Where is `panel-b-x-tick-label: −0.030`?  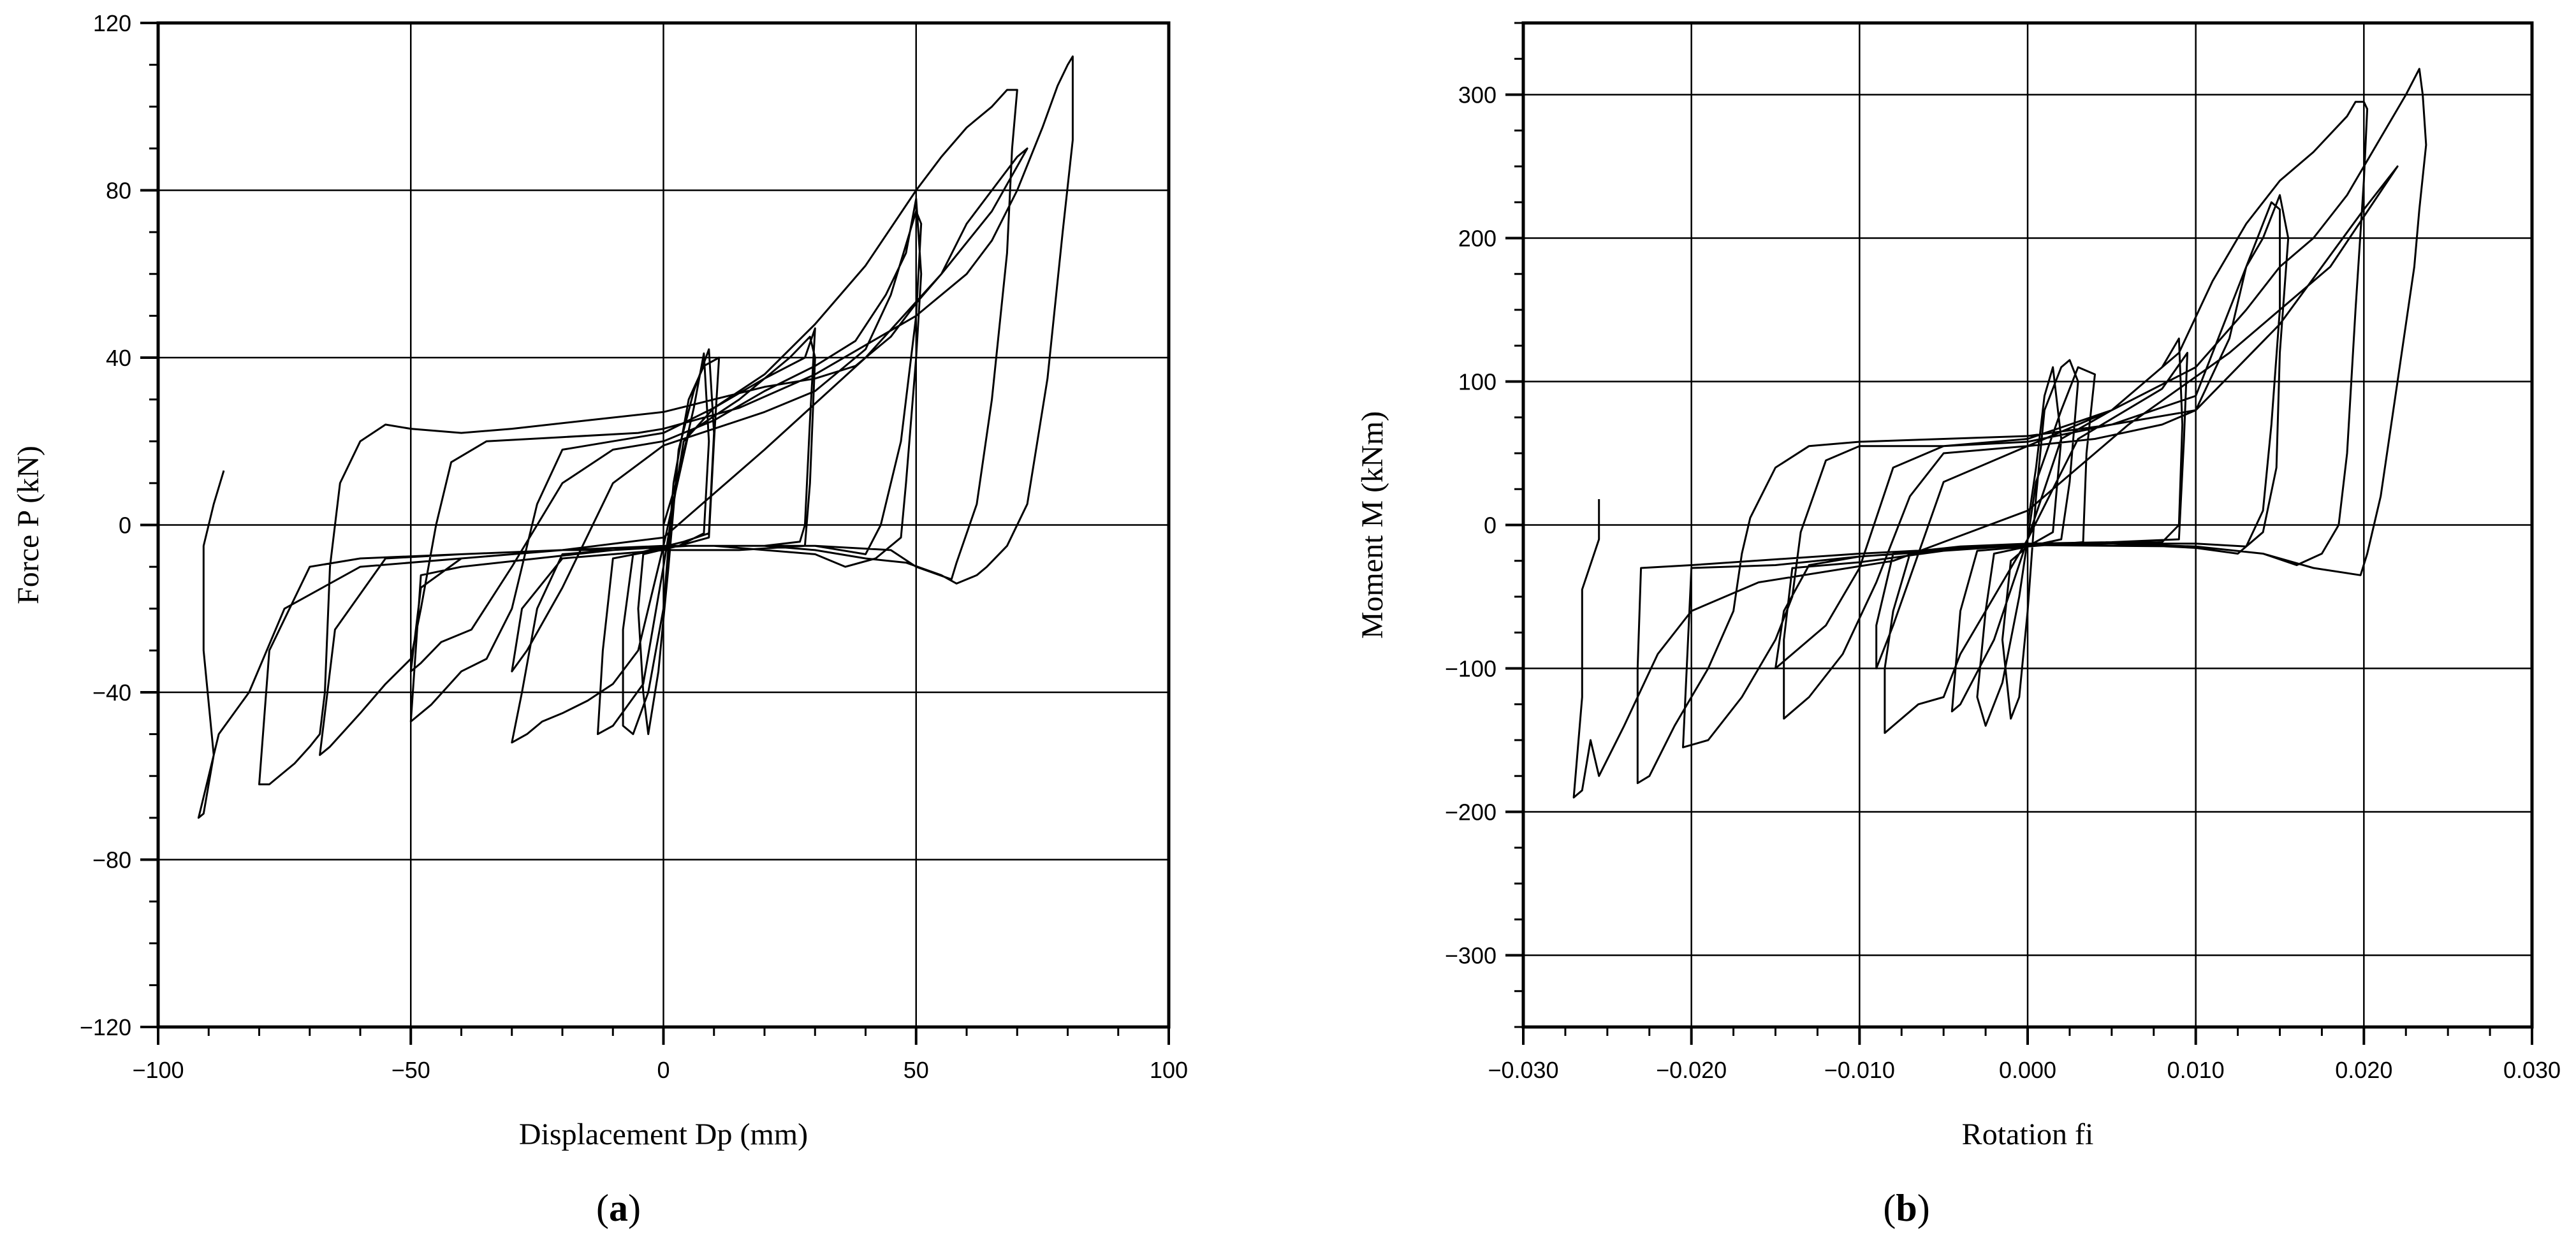 panel-b-x-tick-label: −0.030 is located at coordinates (1523, 1070).